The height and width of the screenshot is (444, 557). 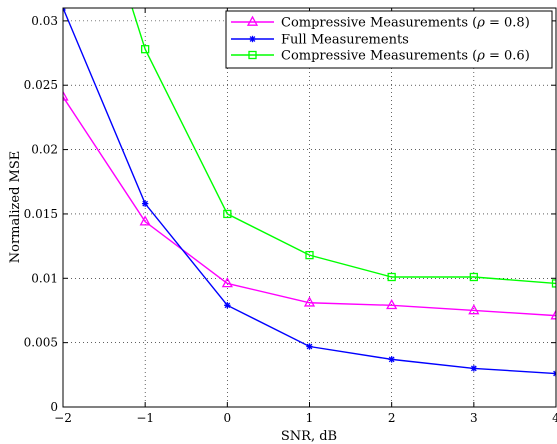 I want to click on legend-item-1: Compressive Measurements (ρ = 0.8), so click(x=380, y=23).